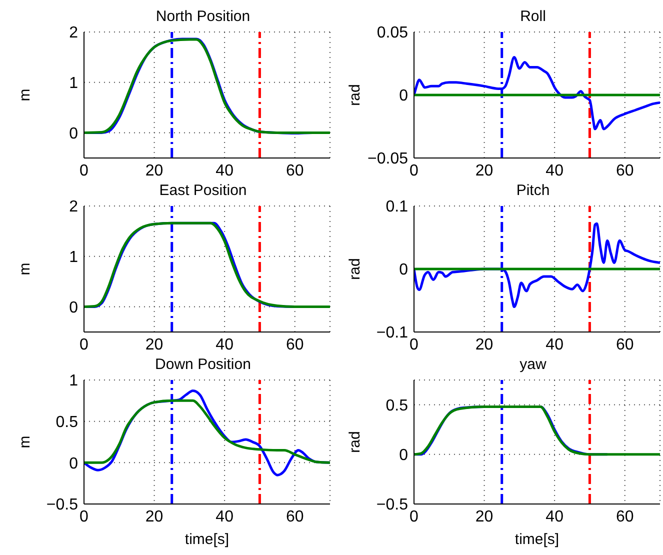  What do you see at coordinates (203, 16) in the screenshot?
I see `chart-title: North Position` at bounding box center [203, 16].